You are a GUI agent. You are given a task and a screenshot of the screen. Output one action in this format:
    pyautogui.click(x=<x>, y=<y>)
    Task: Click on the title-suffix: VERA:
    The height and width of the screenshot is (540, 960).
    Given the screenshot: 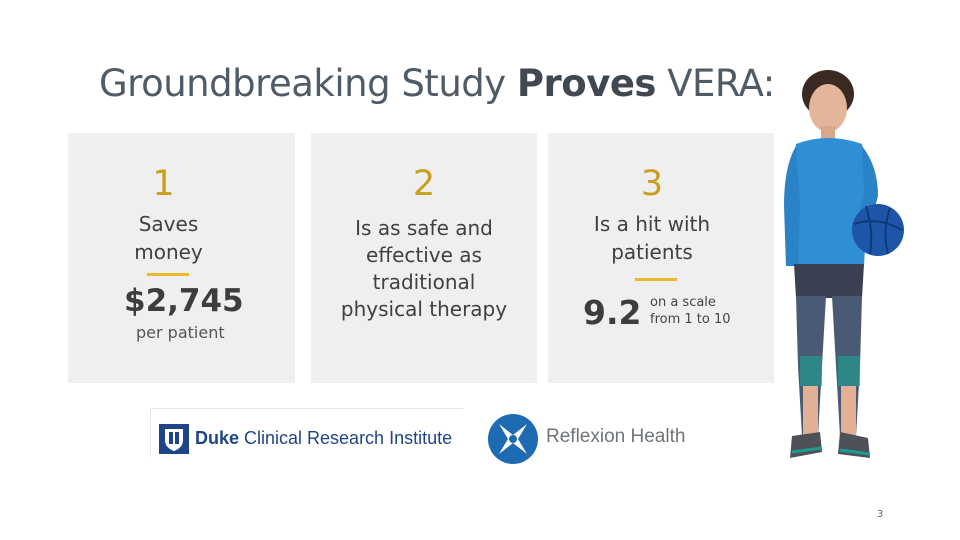 What is the action you would take?
    pyautogui.click(x=715, y=83)
    